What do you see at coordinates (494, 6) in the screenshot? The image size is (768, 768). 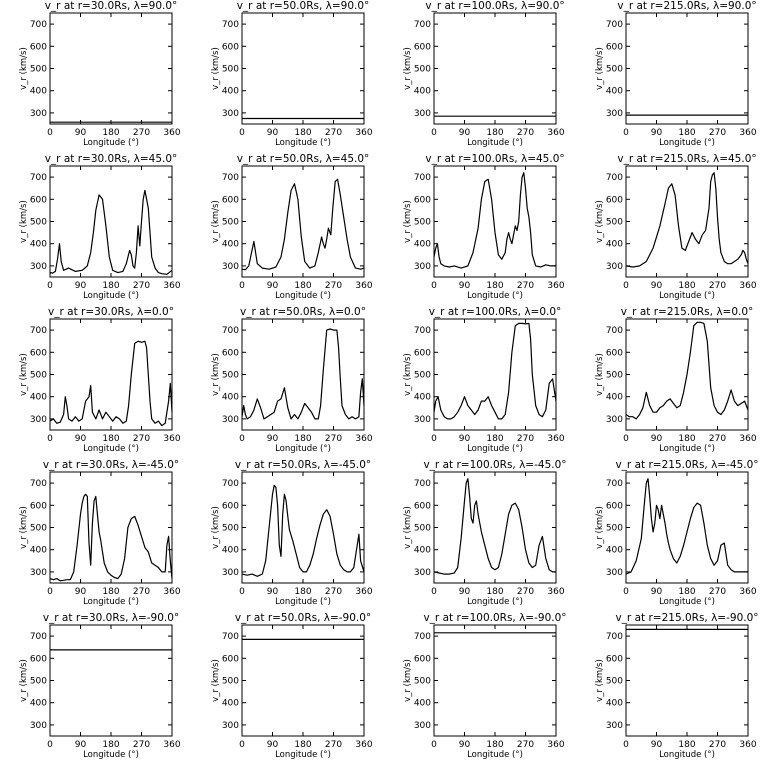 I see `chart-title: v_r at r=100.0Rs, λ=90.0°` at bounding box center [494, 6].